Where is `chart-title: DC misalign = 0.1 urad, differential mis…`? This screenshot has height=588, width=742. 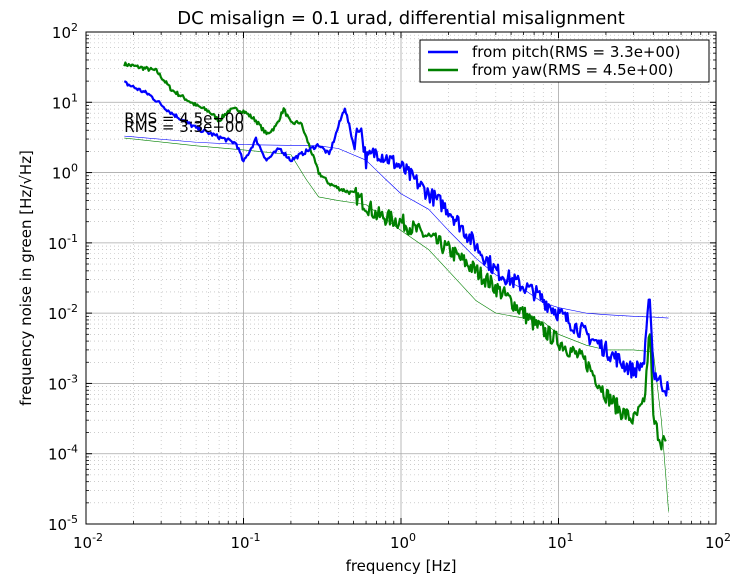
chart-title: DC misalign = 0.1 urad, differential mis… is located at coordinates (401, 18).